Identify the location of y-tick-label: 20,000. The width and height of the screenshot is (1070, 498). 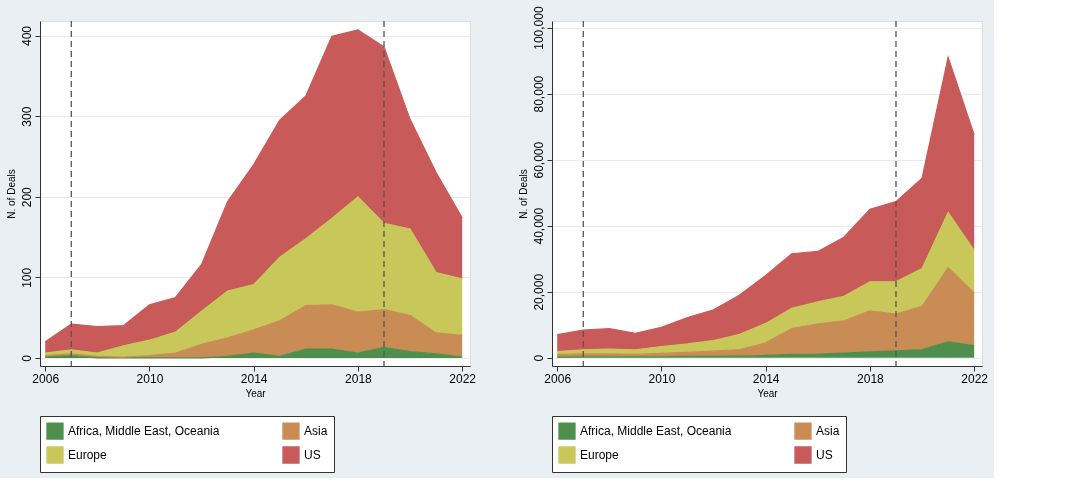
(538, 292).